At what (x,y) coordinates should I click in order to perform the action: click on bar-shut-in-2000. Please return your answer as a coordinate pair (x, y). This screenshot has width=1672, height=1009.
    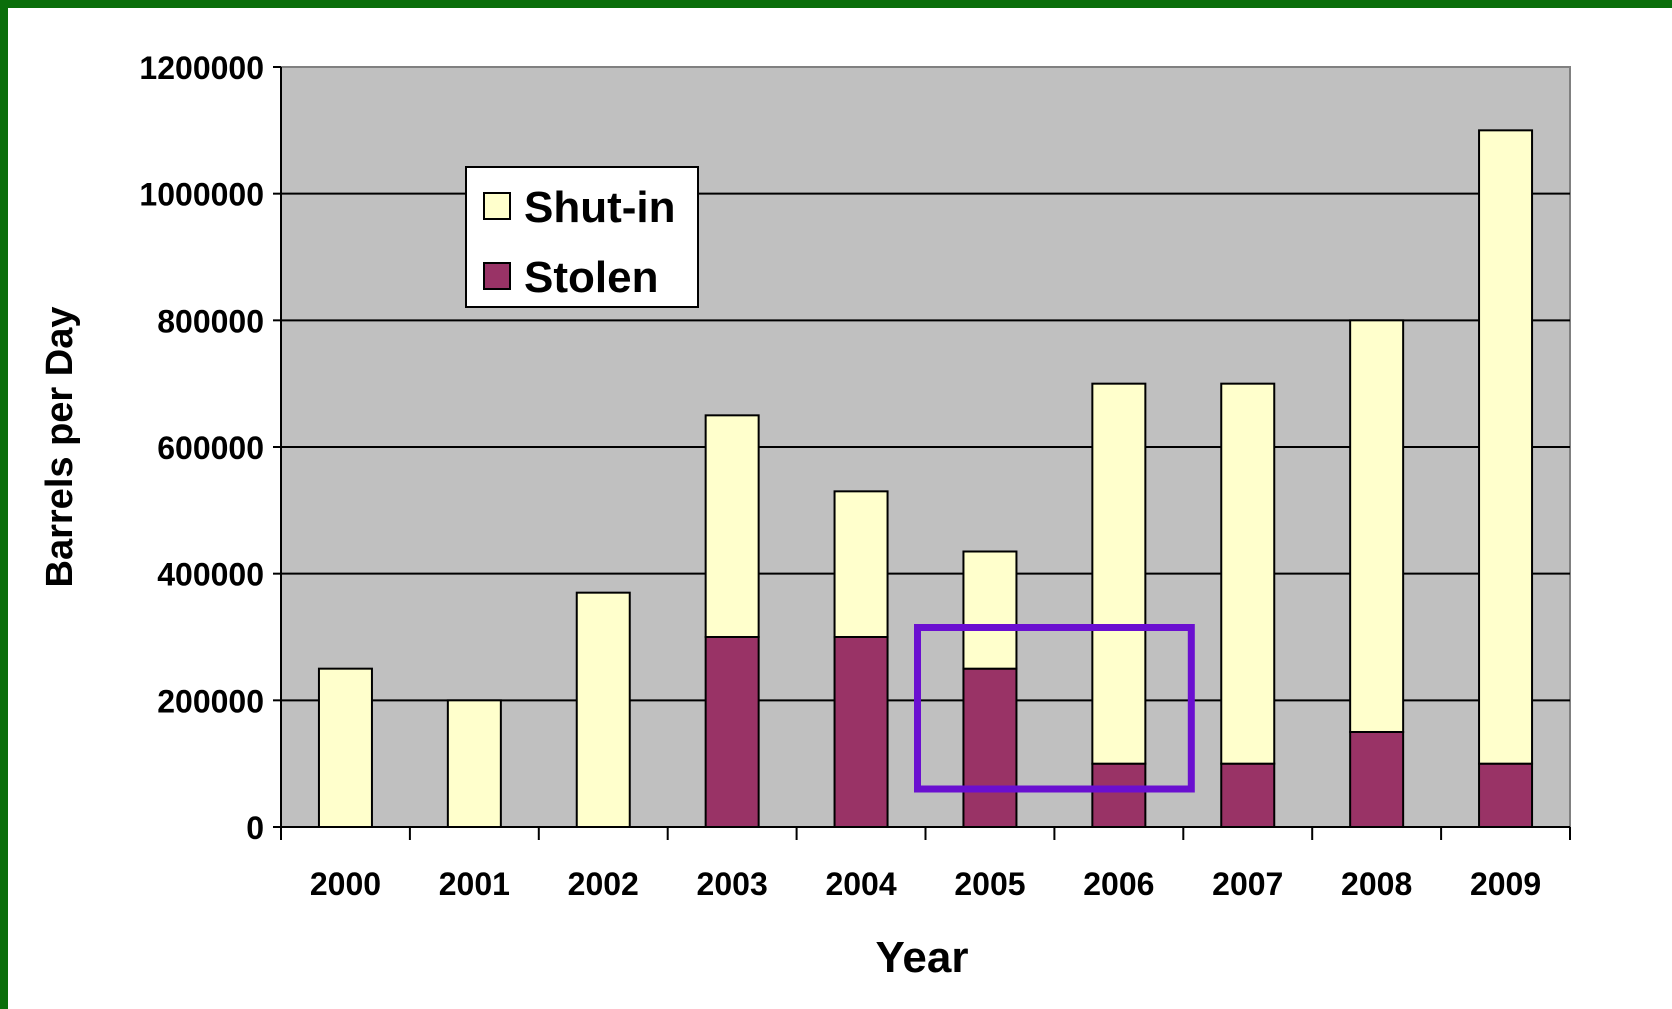
    Looking at the image, I should click on (345, 748).